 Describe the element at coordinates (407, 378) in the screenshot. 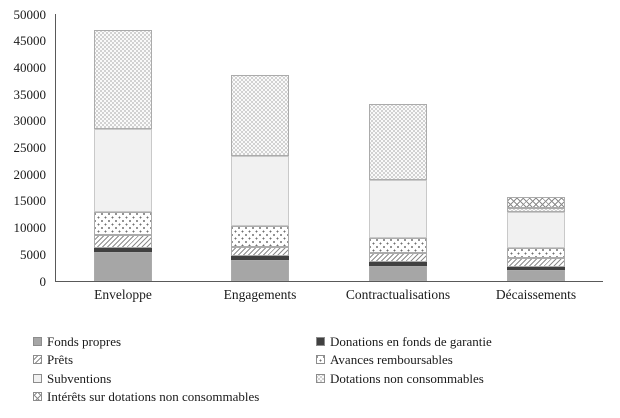

I see `legend-label: Dotations non consommables` at that location.